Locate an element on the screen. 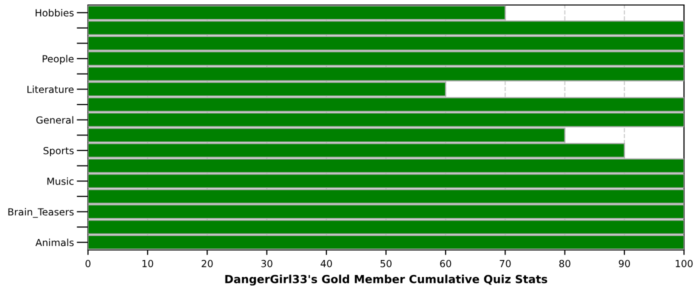 This screenshot has height=300, width=700. y-tick-label: Literature is located at coordinates (50, 90).